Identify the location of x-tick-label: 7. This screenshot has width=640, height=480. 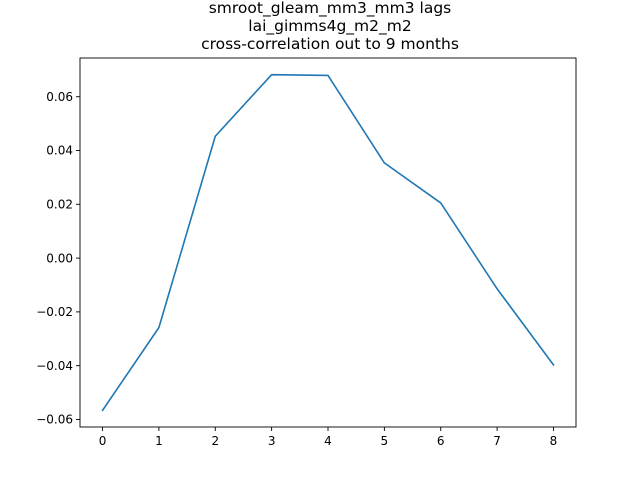
(497, 441).